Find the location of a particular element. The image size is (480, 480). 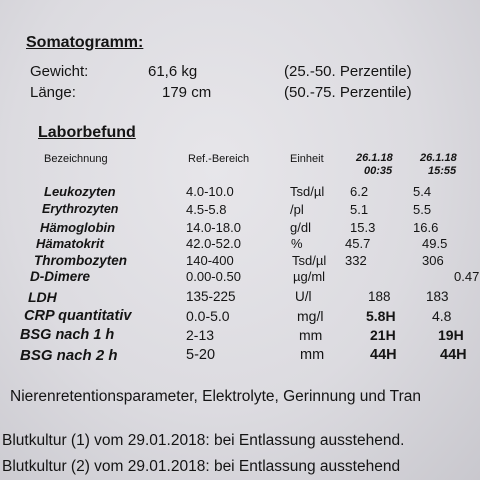

lab-value-2: 49.5 is located at coordinates (435, 243).